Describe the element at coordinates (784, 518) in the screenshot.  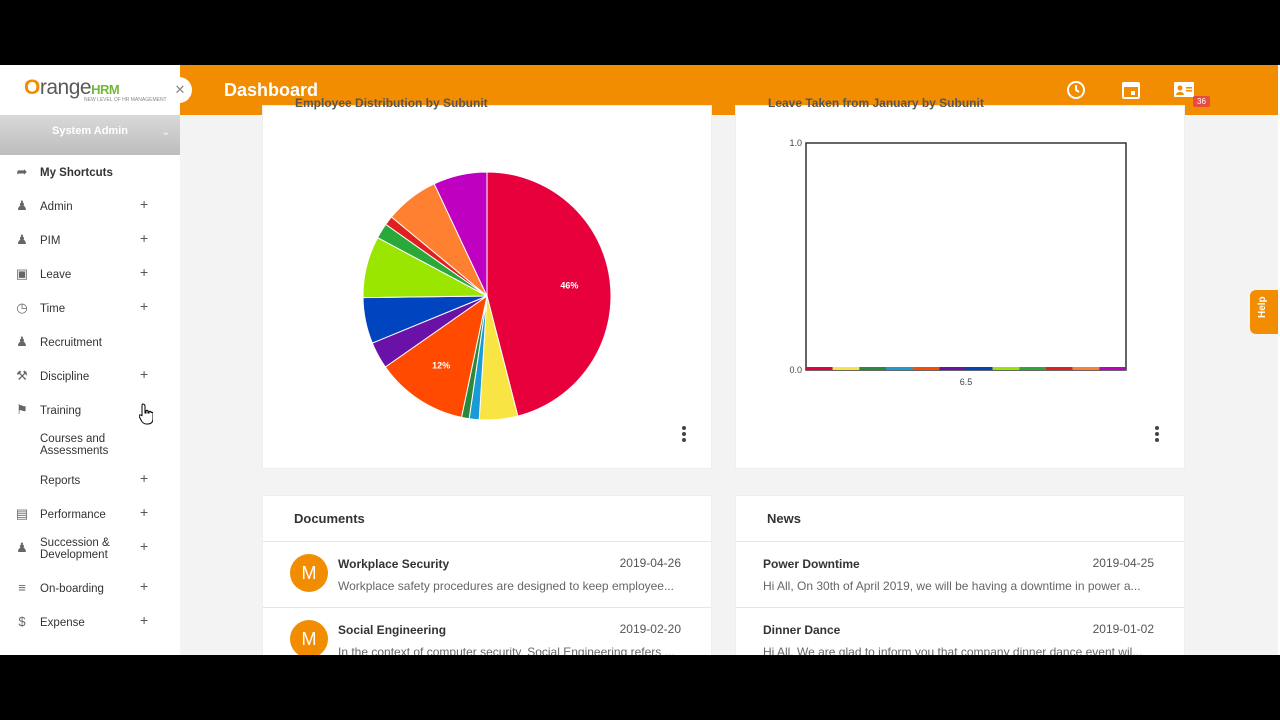
I see `news-header: News` at that location.